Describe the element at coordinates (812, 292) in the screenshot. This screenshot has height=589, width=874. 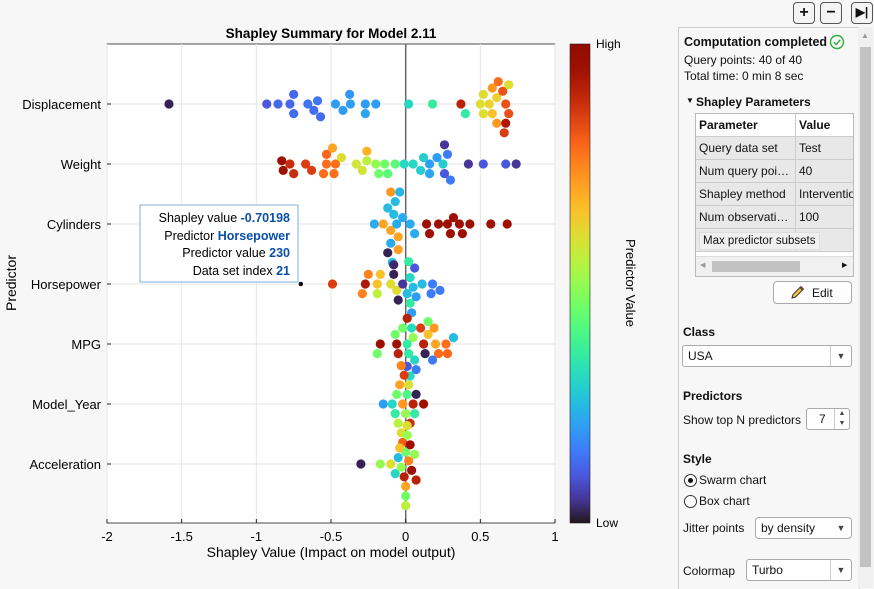
I see `edit-button: Edit` at that location.